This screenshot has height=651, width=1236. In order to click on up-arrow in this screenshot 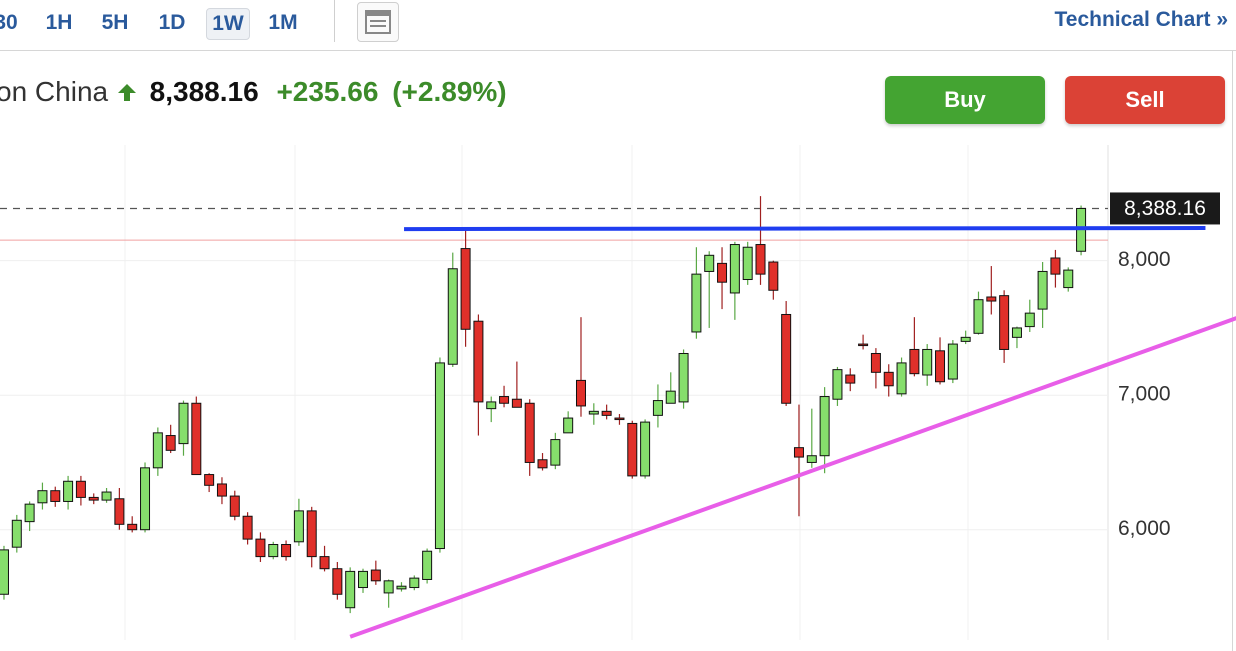, I will do `click(126, 92)`.